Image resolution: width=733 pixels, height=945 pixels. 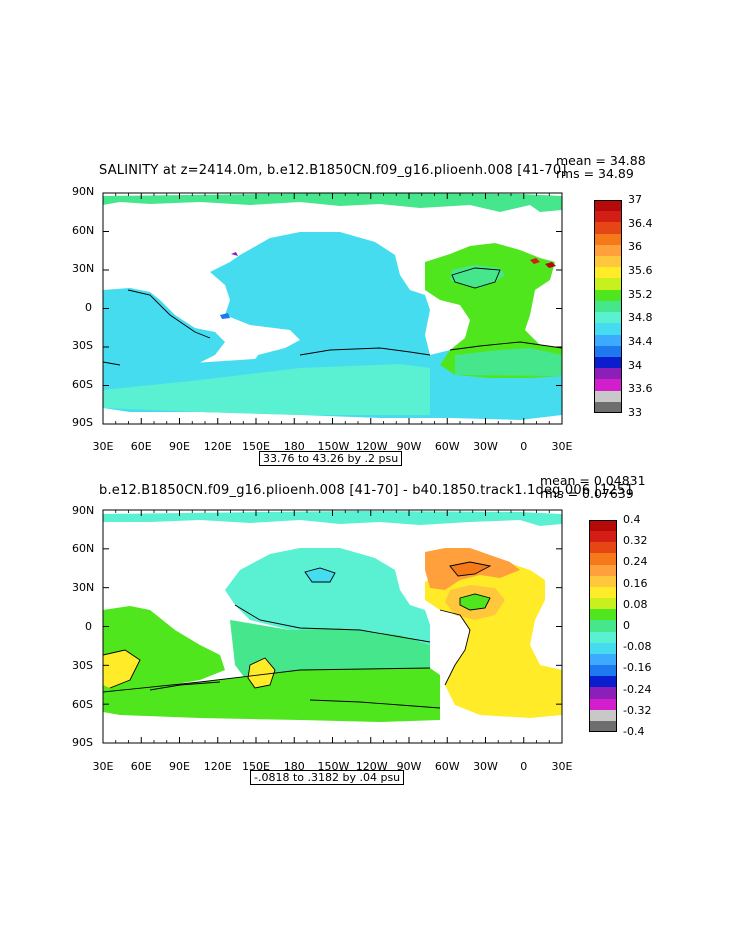 What do you see at coordinates (640, 223) in the screenshot?
I see `colorbar-label: 36.4` at bounding box center [640, 223].